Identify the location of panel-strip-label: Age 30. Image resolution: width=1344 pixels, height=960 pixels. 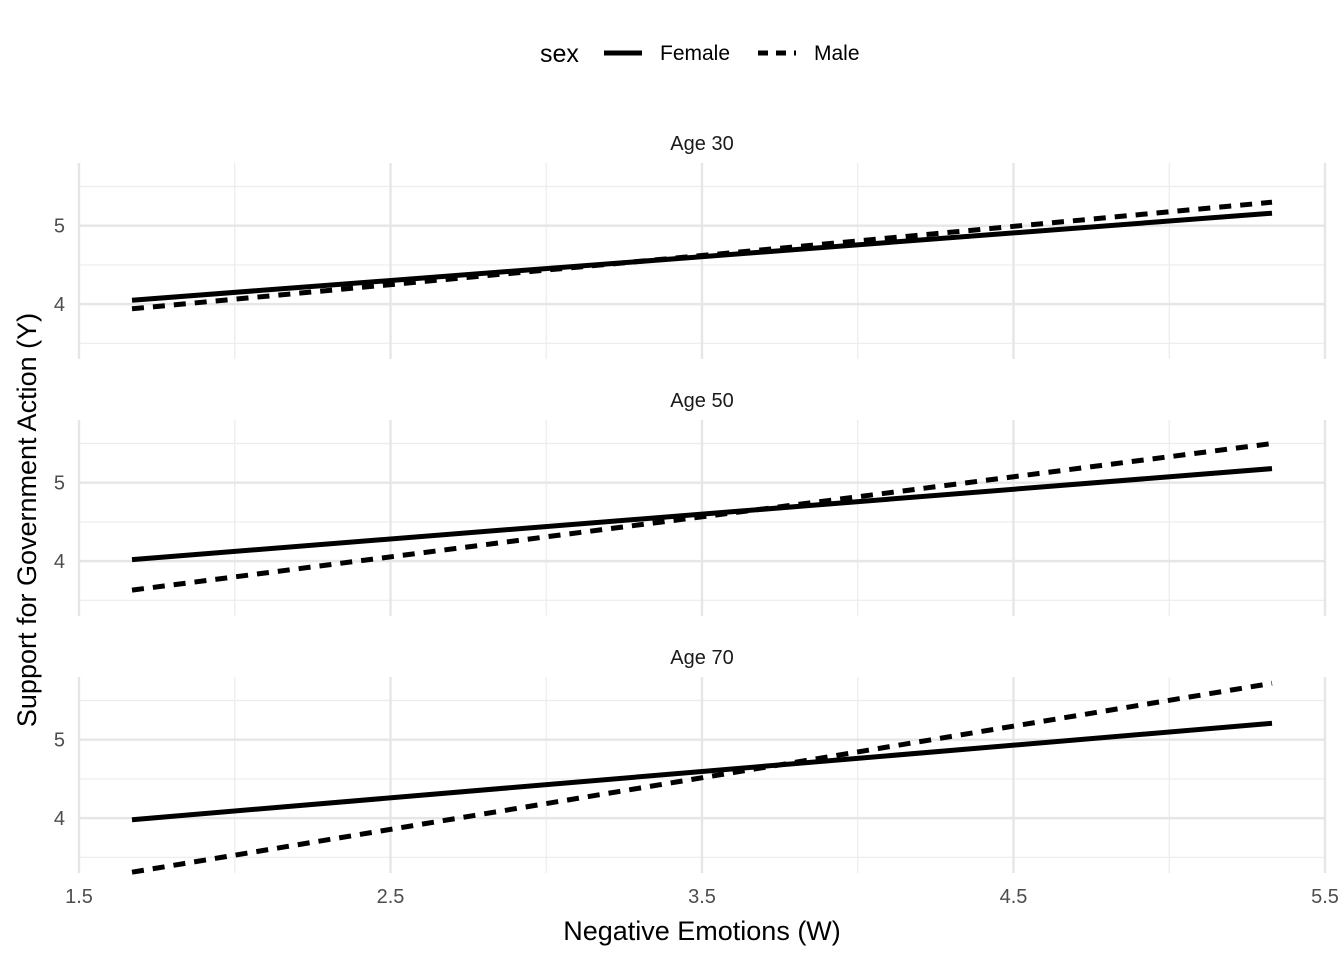
(701, 144).